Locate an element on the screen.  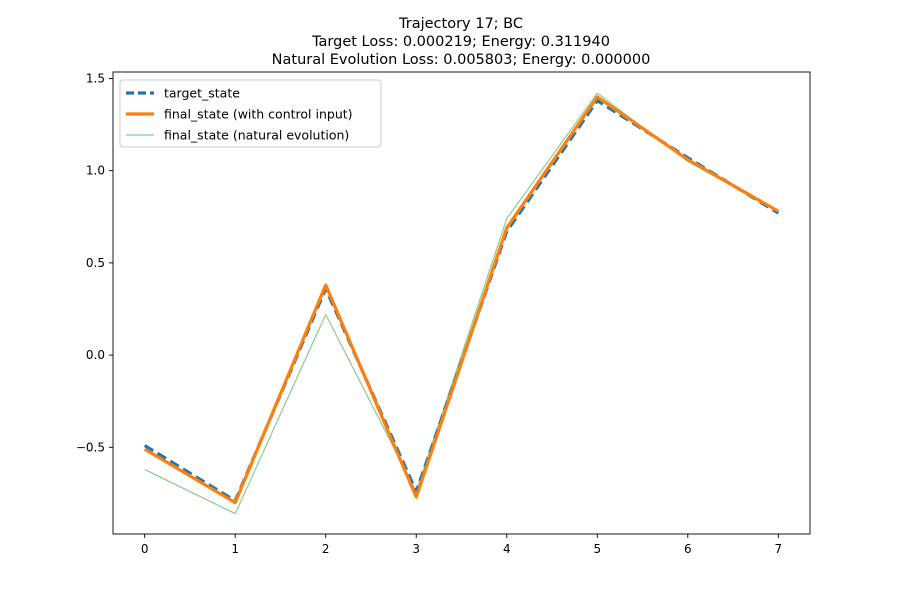
legend-label: final_state (natural evolution) is located at coordinates (256, 135).